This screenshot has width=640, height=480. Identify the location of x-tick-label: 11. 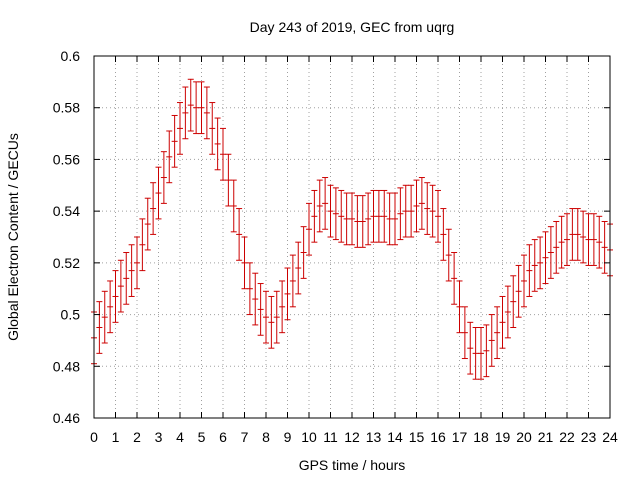
(330, 437).